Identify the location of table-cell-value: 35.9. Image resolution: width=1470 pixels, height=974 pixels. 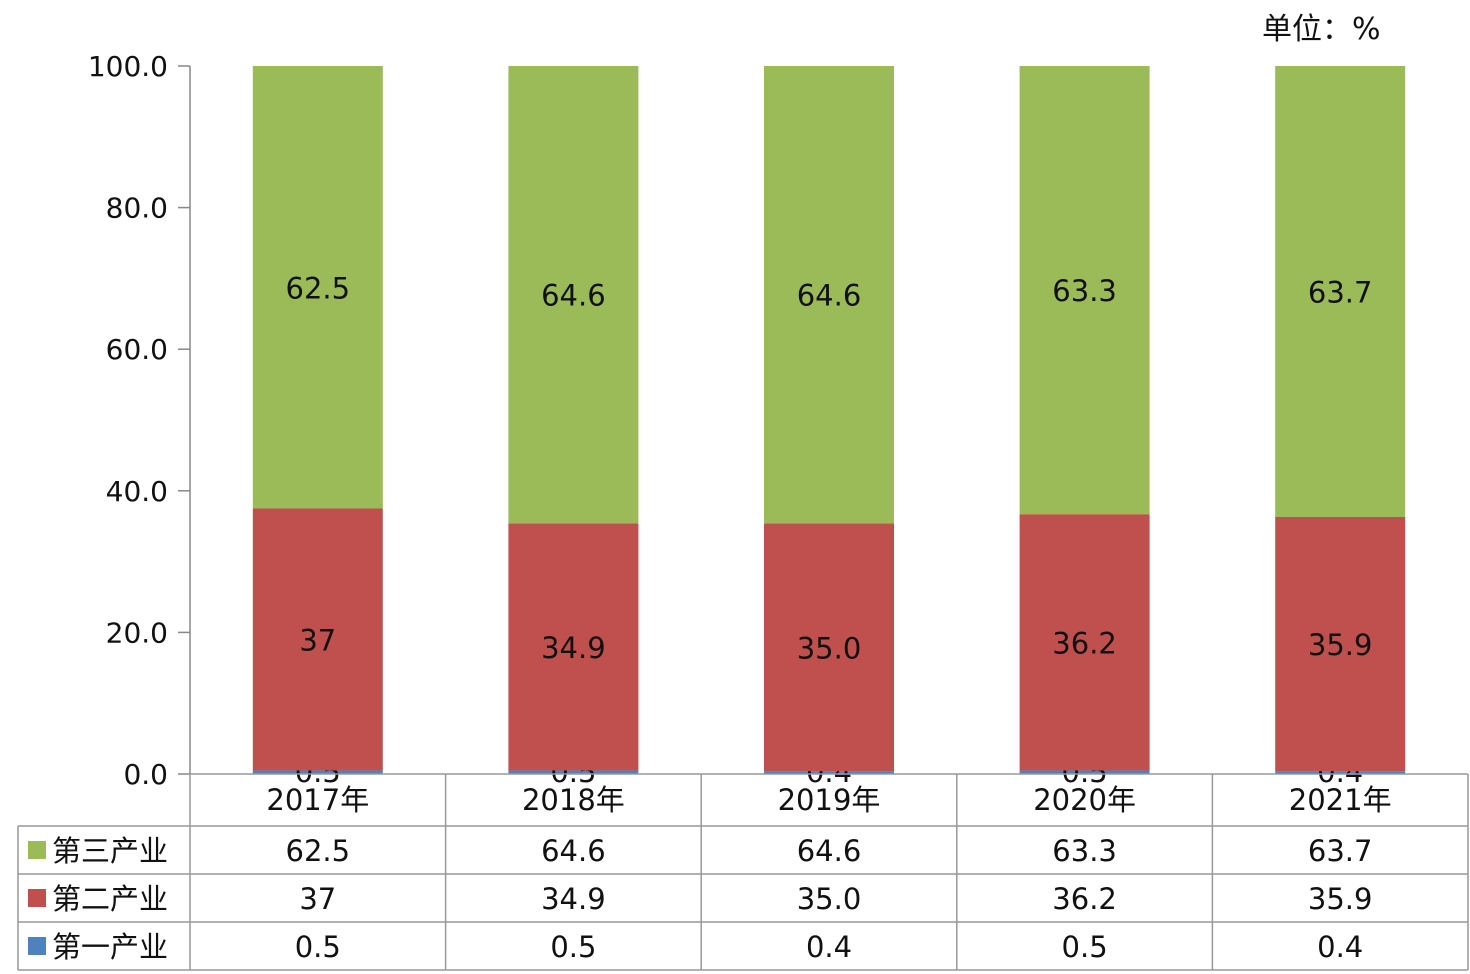
(1340, 899).